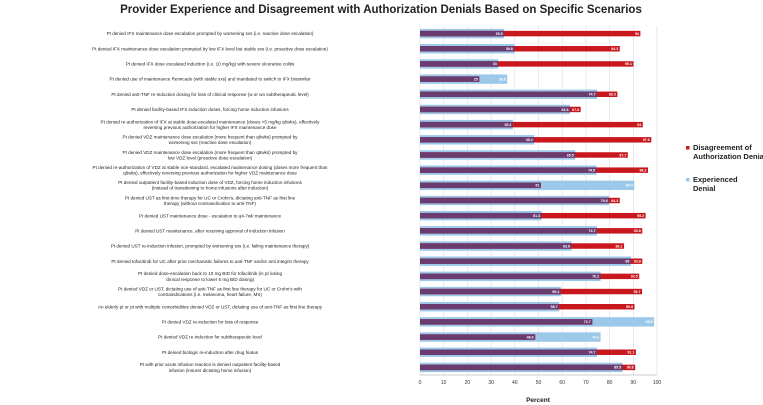 The width and height of the screenshot is (763, 405). Describe the element at coordinates (612, 95) in the screenshot. I see `disagreement-data-label: 83.3` at that location.